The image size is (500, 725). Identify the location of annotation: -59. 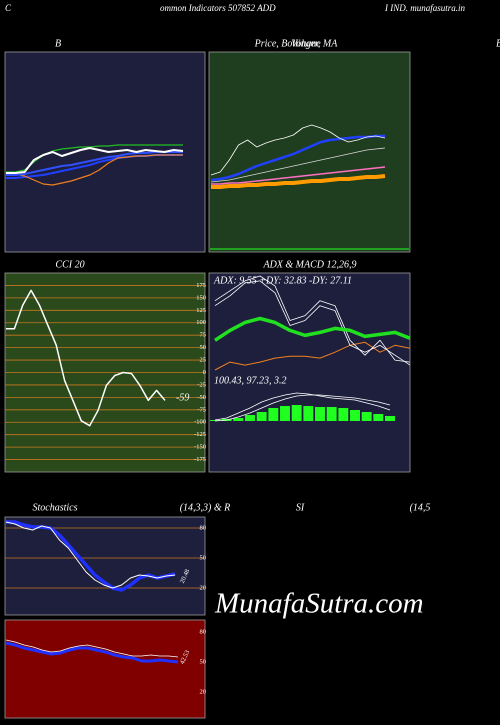
(182, 397).